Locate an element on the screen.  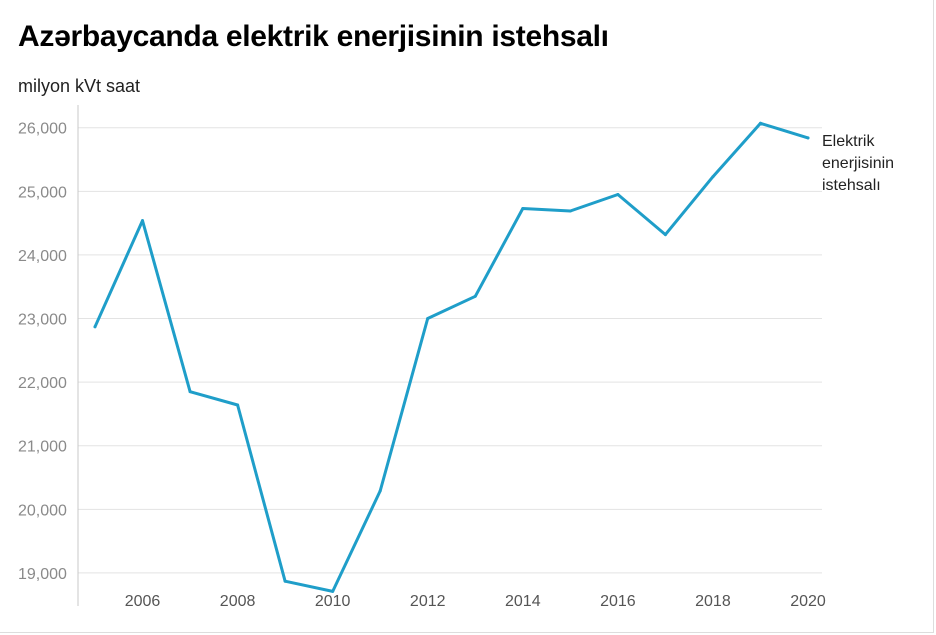
y-tick-label: 25,000 is located at coordinates (42, 192).